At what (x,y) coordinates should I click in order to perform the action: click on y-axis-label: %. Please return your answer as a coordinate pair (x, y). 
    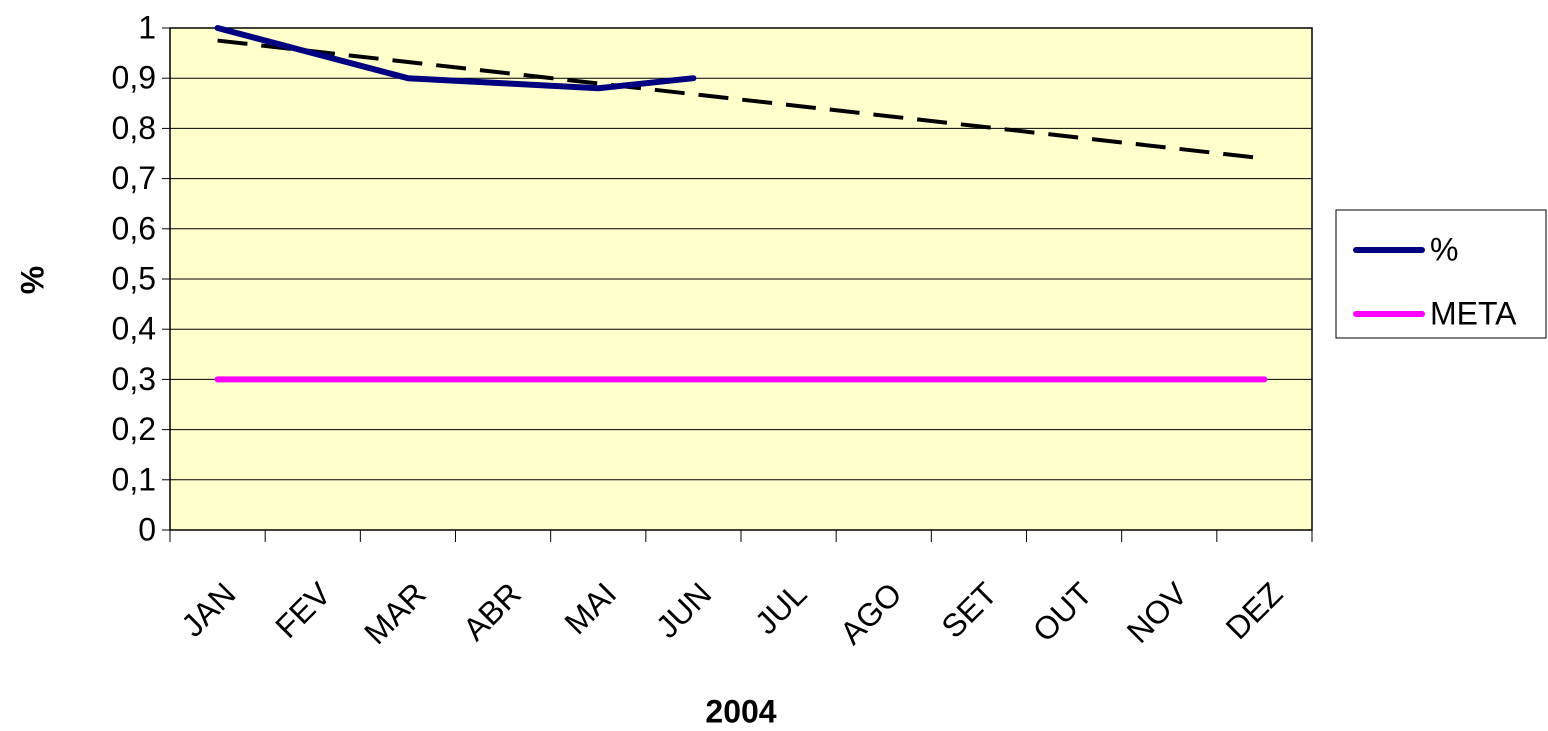
    Looking at the image, I should click on (32, 280).